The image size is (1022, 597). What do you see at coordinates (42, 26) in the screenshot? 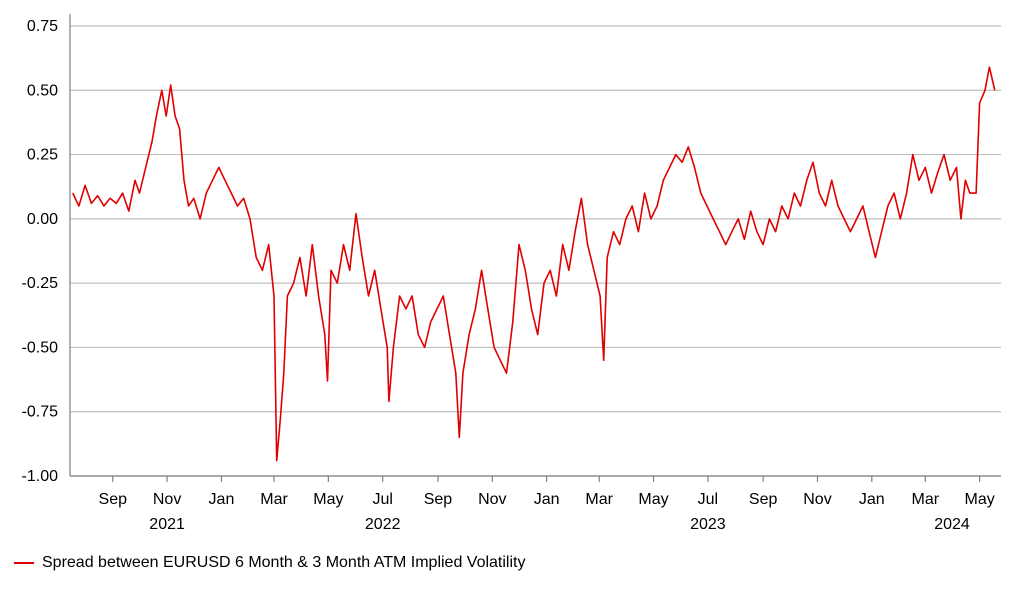
I see `y-tick-label: 0.75` at bounding box center [42, 26].